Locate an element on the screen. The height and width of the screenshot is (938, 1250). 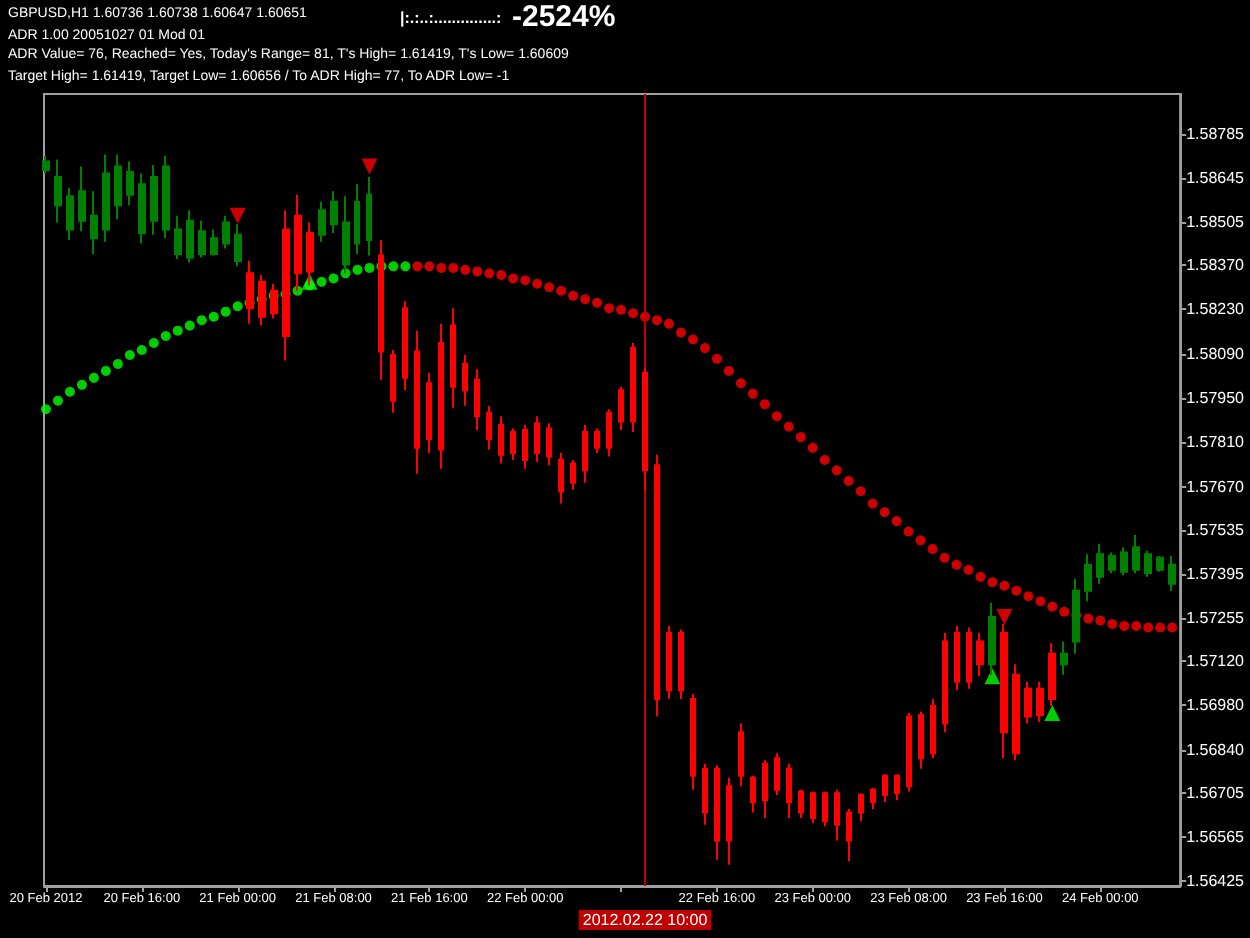
y-tick-label: 1.58090 is located at coordinates (1216, 353).